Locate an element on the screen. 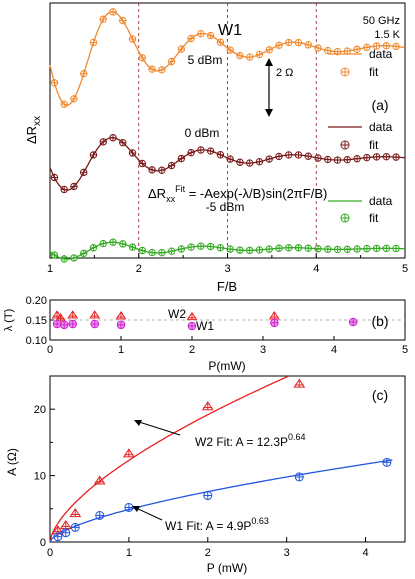  power-label-0dbm: 0 dBm is located at coordinates (202, 133).